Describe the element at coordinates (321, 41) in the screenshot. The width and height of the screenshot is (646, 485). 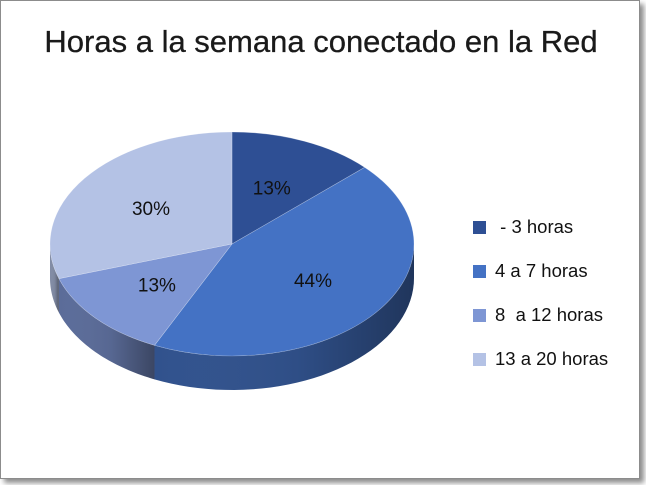
I see `chart-title: Horas a la semana conectado en la Red` at that location.